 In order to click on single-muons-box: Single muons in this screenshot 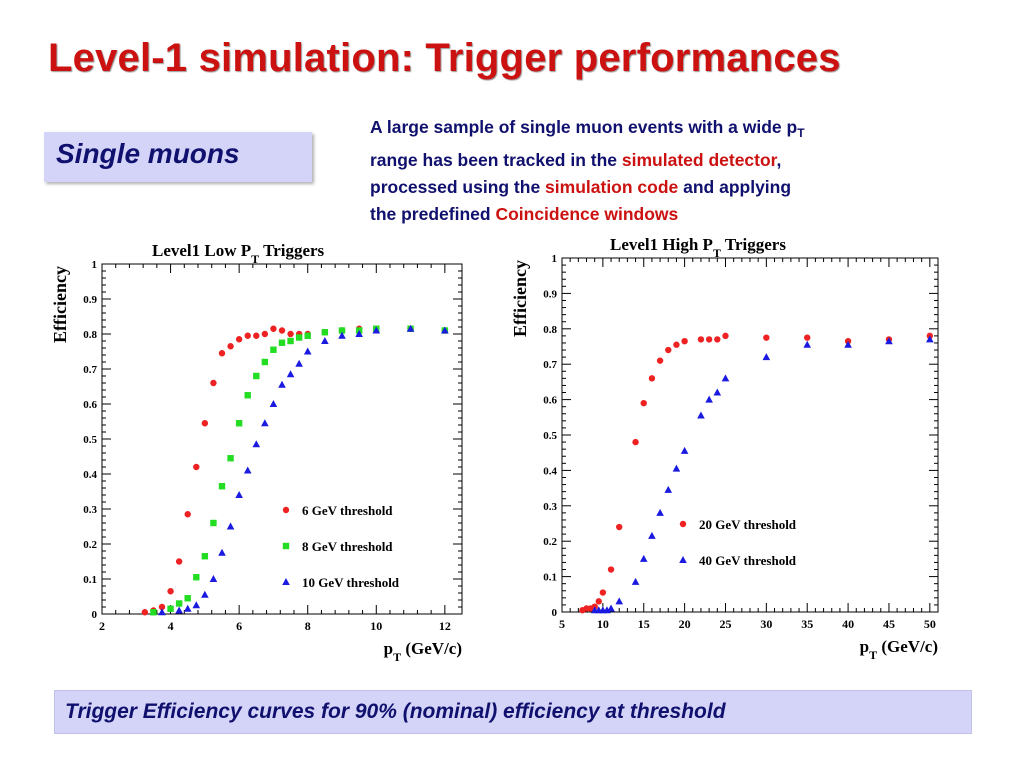, I will do `click(178, 157)`.